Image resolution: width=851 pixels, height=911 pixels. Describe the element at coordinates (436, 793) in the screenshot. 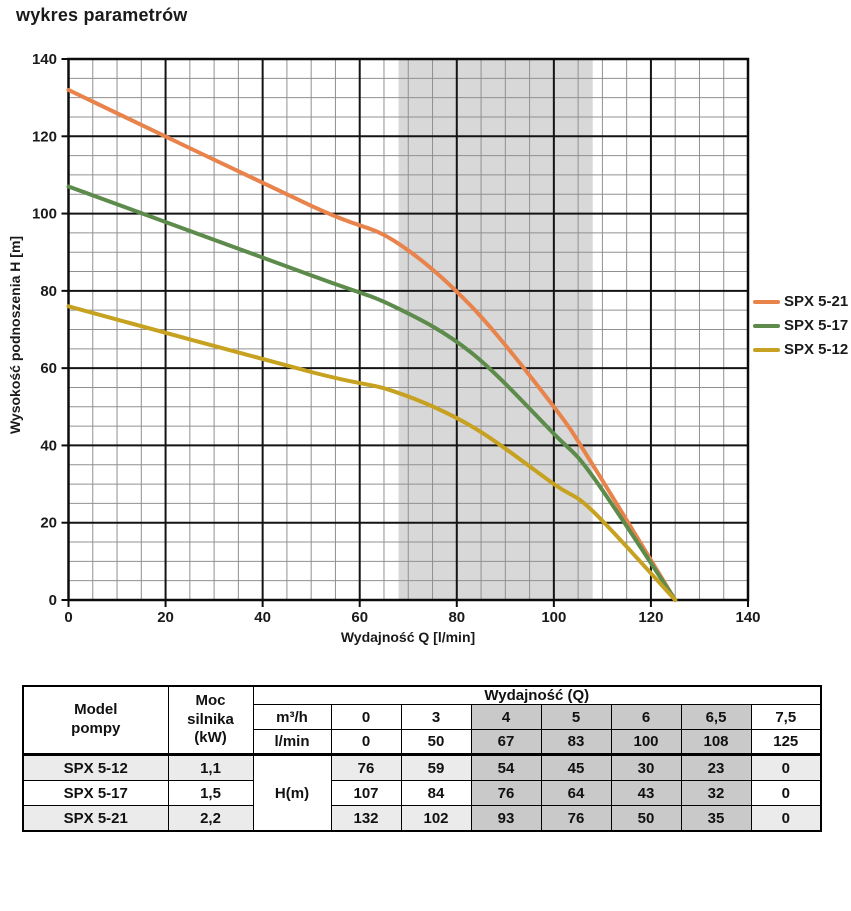

I see `head-value-cell: 84` at that location.